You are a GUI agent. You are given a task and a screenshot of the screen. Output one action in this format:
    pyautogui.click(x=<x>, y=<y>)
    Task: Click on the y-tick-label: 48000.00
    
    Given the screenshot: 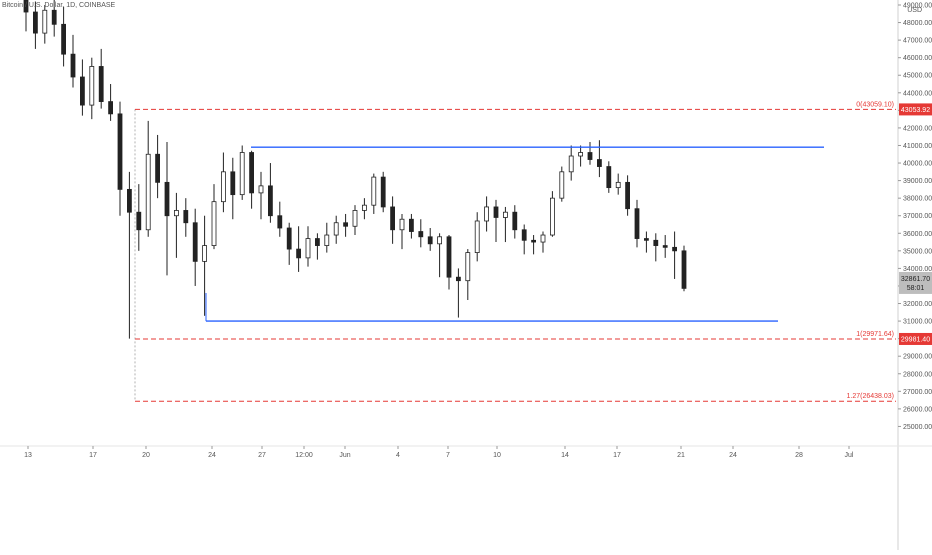 What is the action you would take?
    pyautogui.click(x=917, y=23)
    